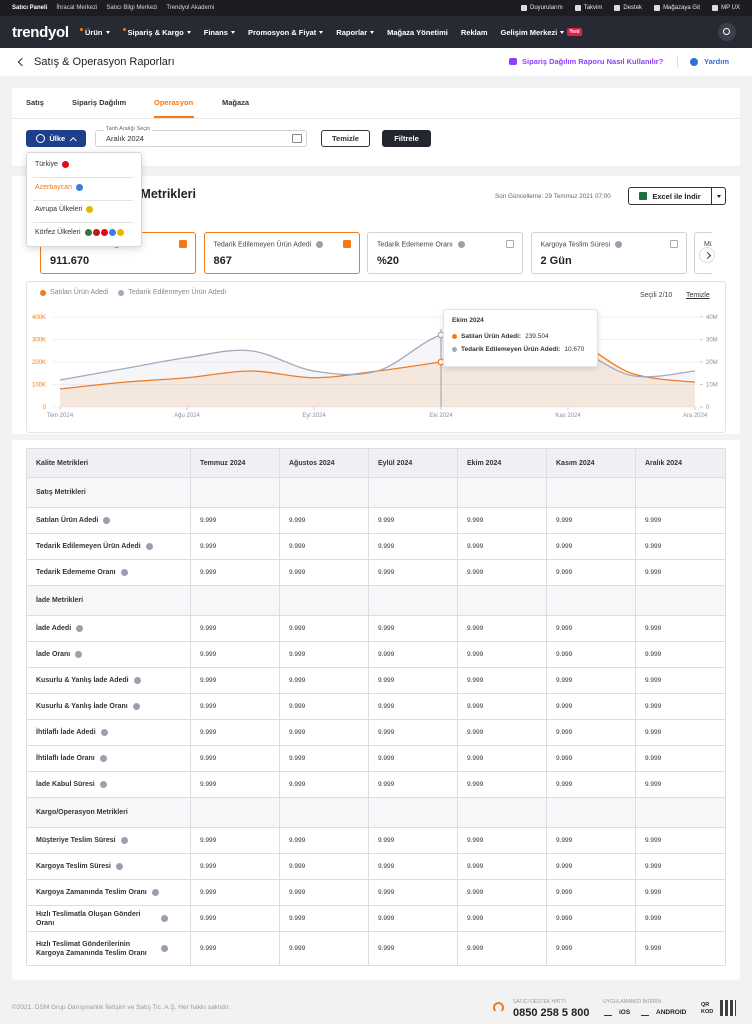  Describe the element at coordinates (726, 31) in the screenshot. I see `search-icon` at that location.